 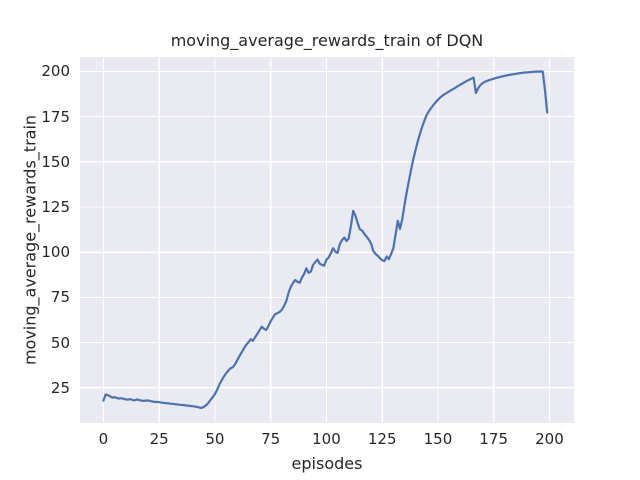 I want to click on y-tick-label: 200, so click(x=55, y=71).